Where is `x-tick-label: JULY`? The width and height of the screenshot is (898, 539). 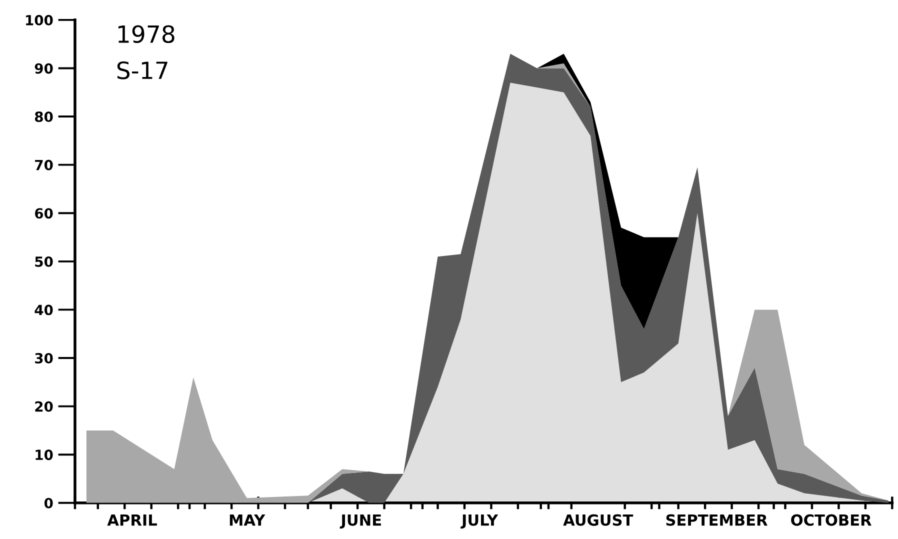
x-tick-label: JULY is located at coordinates (479, 521).